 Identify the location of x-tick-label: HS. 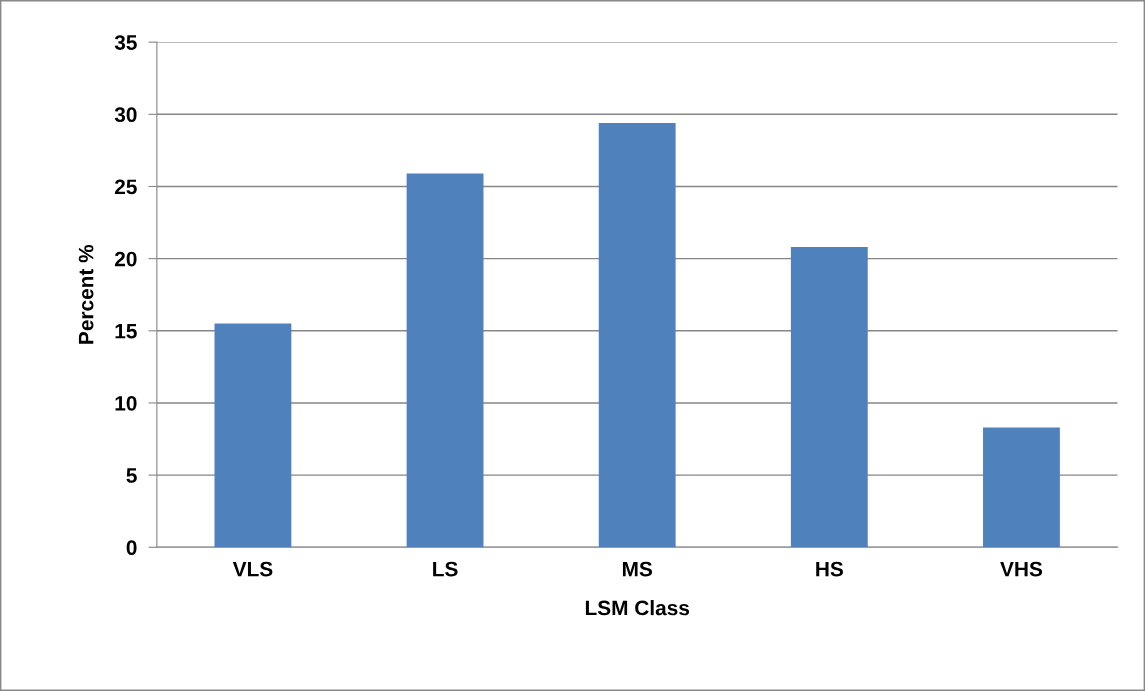
(829, 569).